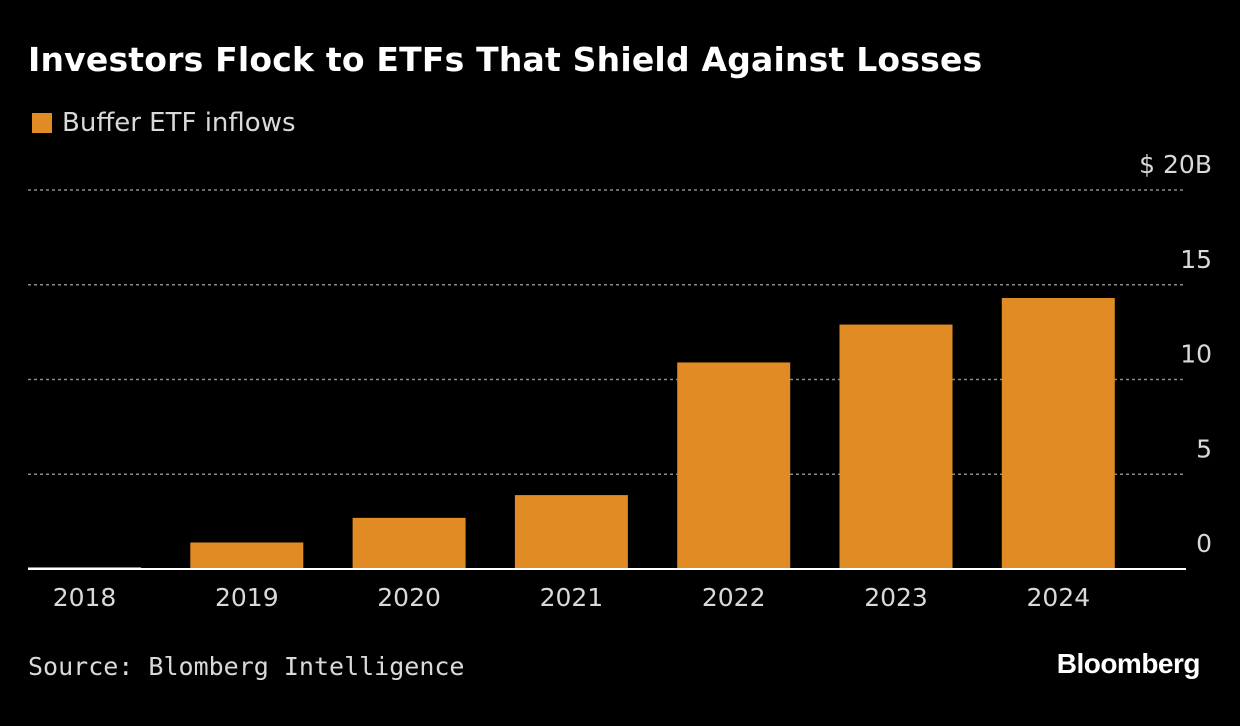 The image size is (1240, 726). What do you see at coordinates (42, 123) in the screenshot?
I see `legend-swatch` at bounding box center [42, 123].